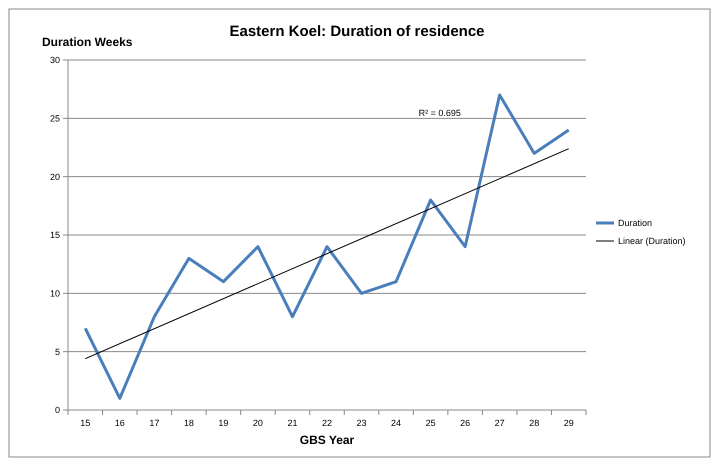 This screenshot has height=468, width=721. I want to click on y-tick-label: 5, so click(57, 351).